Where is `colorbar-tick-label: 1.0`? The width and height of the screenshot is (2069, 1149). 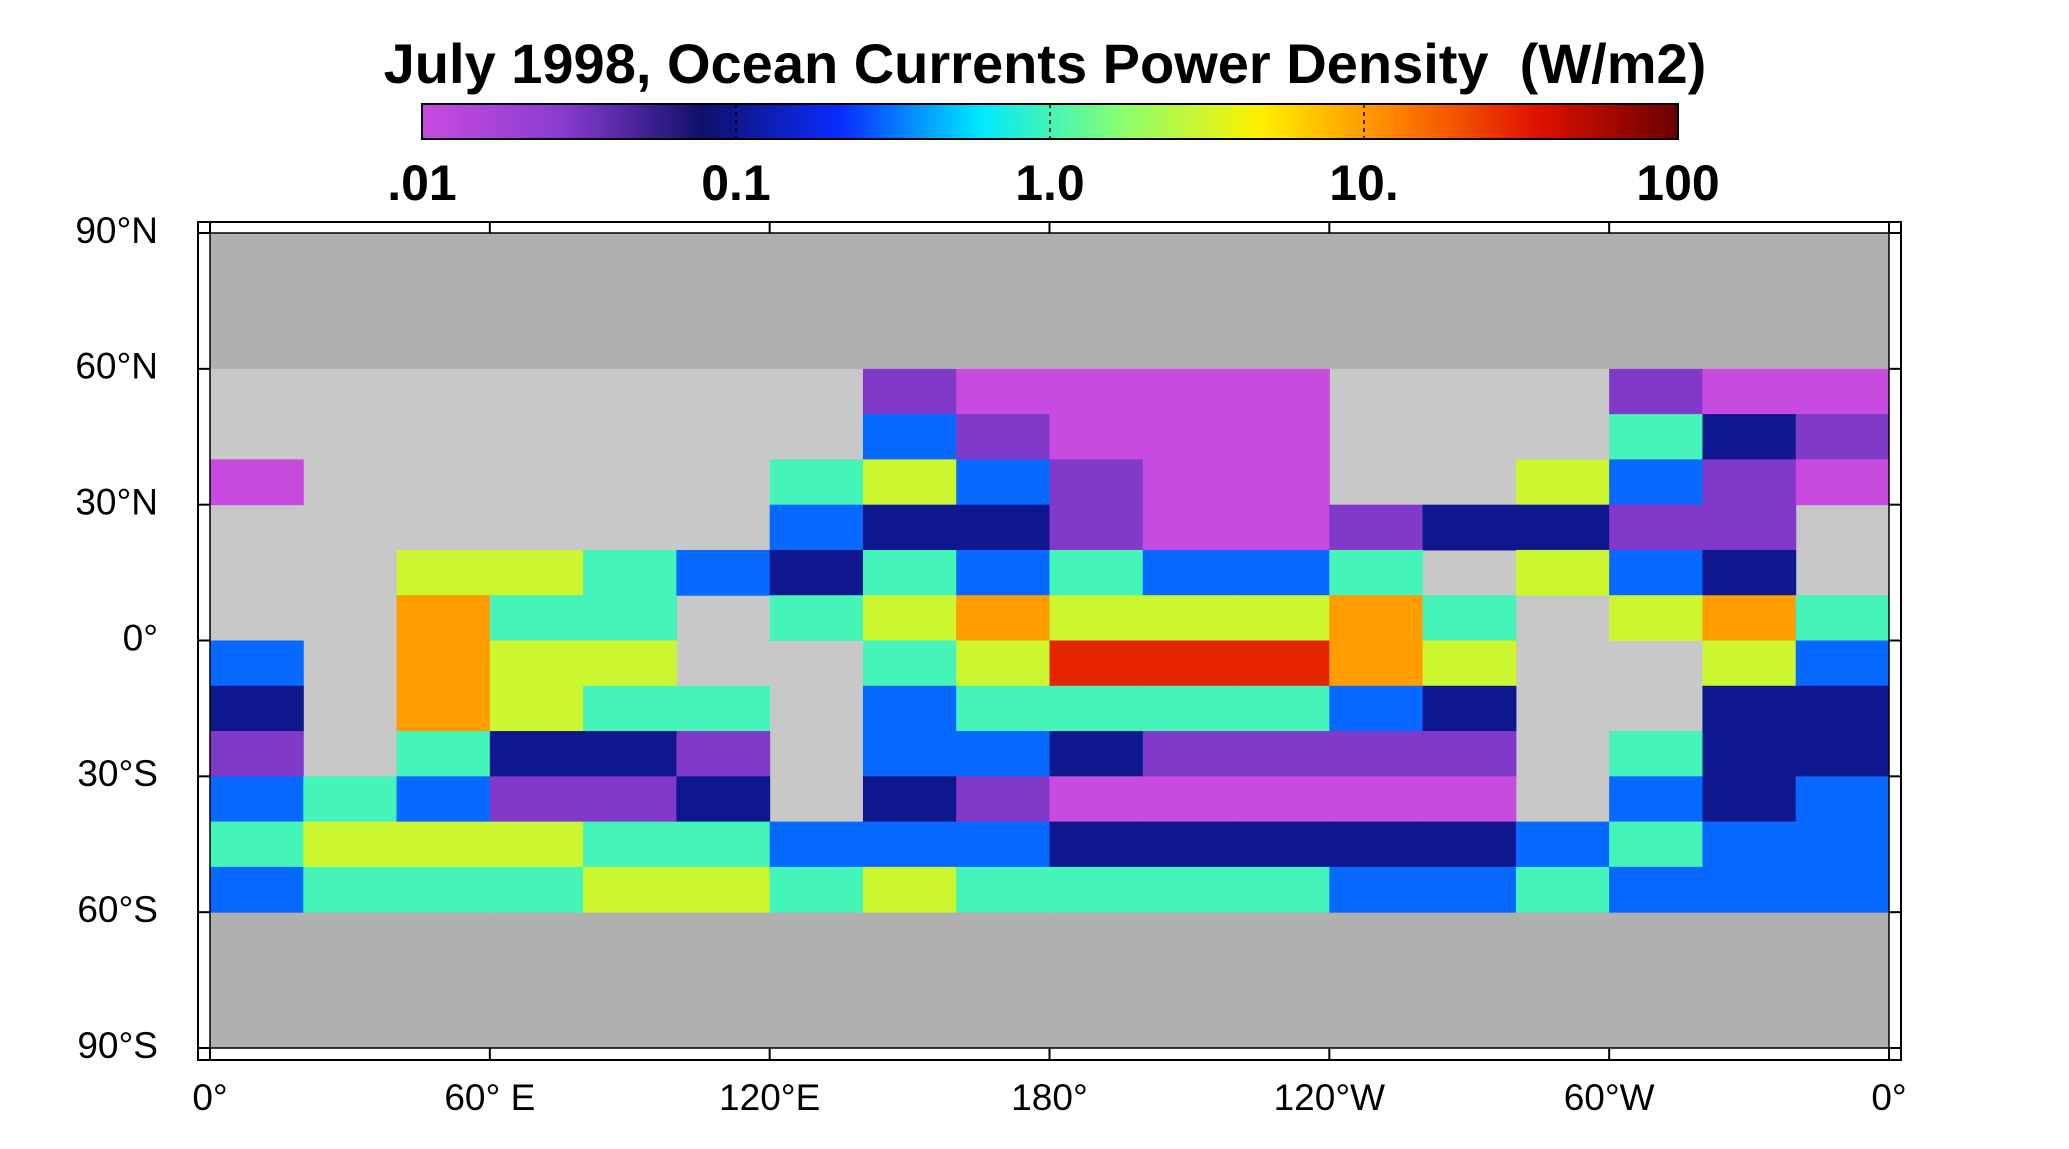
colorbar-tick-label: 1.0 is located at coordinates (1050, 183).